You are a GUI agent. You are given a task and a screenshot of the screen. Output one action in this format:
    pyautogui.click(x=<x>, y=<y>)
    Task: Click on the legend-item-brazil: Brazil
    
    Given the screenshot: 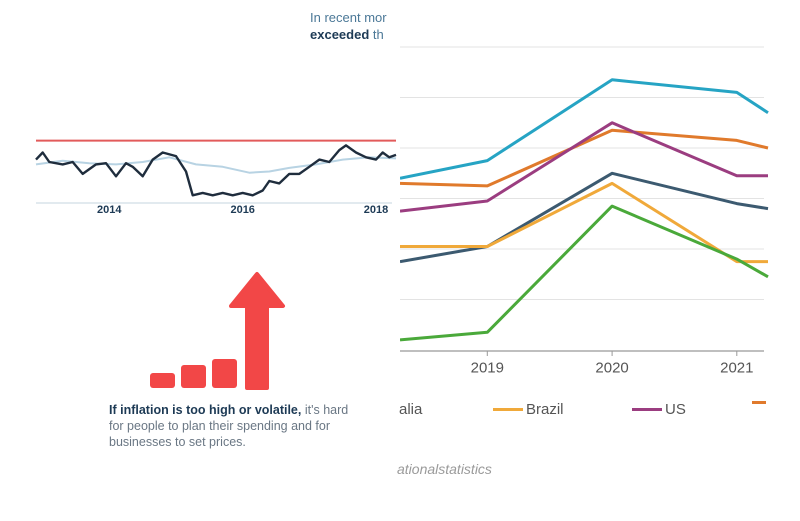 What is the action you would take?
    pyautogui.click(x=528, y=409)
    